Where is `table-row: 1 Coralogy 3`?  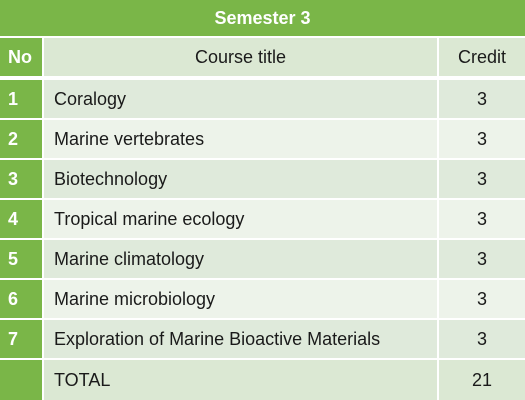 table-row: 1 Coralogy 3 is located at coordinates (262, 100).